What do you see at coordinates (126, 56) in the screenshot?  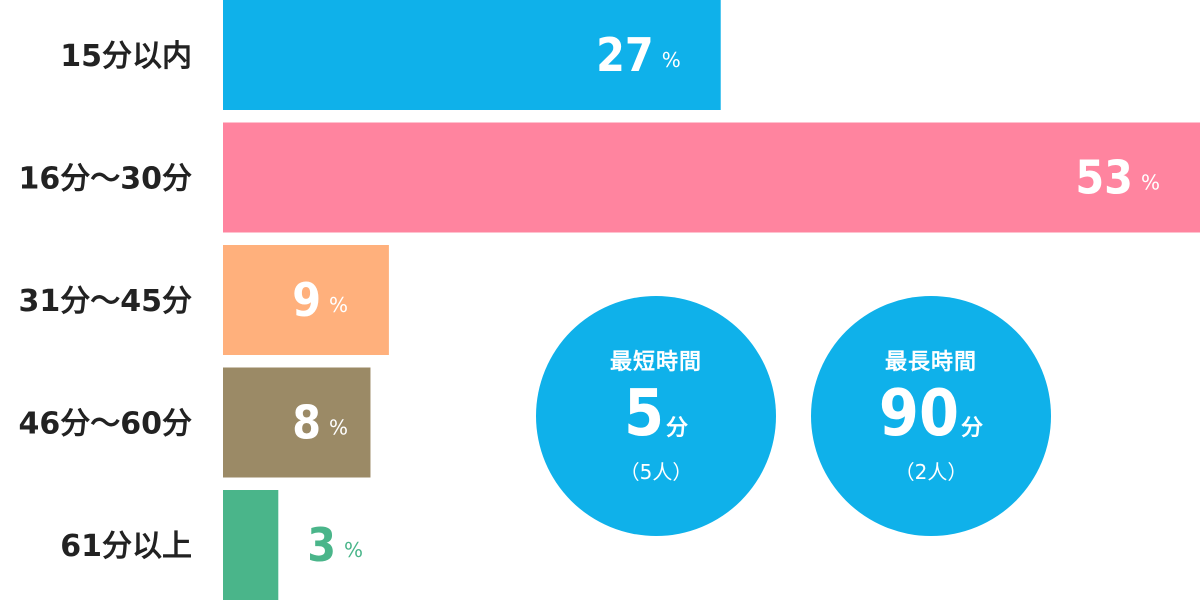 I see `tick-label-category-1: 15分以内` at bounding box center [126, 56].